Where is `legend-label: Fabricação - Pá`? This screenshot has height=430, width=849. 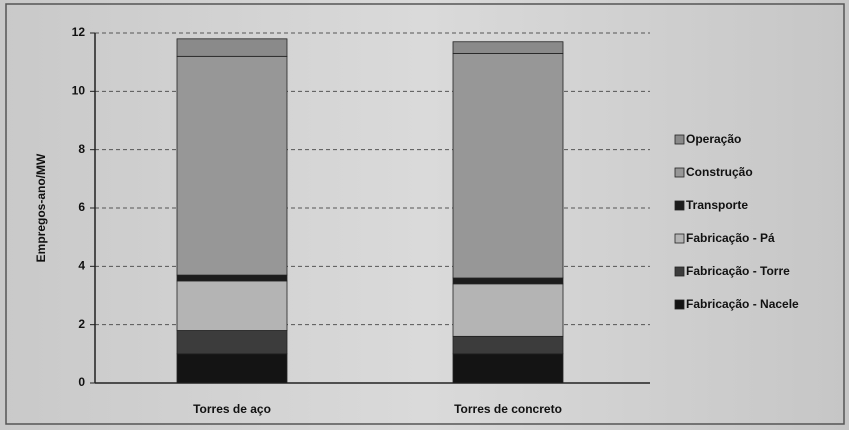
legend-label: Fabricação - Pá is located at coordinates (730, 238).